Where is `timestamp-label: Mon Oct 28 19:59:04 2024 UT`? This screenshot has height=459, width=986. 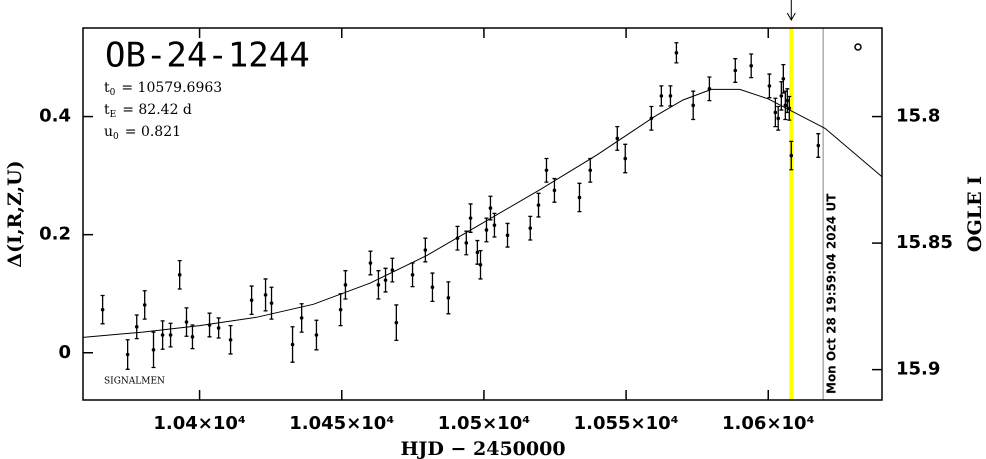 timestamp-label: Mon Oct 28 19:59:04 2024 UT is located at coordinates (832, 293).